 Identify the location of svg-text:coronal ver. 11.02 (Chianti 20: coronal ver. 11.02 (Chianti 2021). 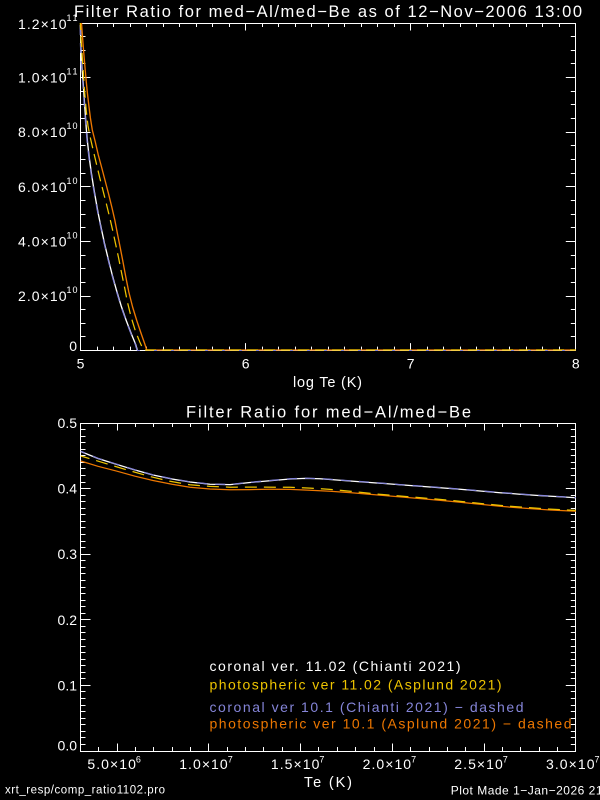
(335, 666).